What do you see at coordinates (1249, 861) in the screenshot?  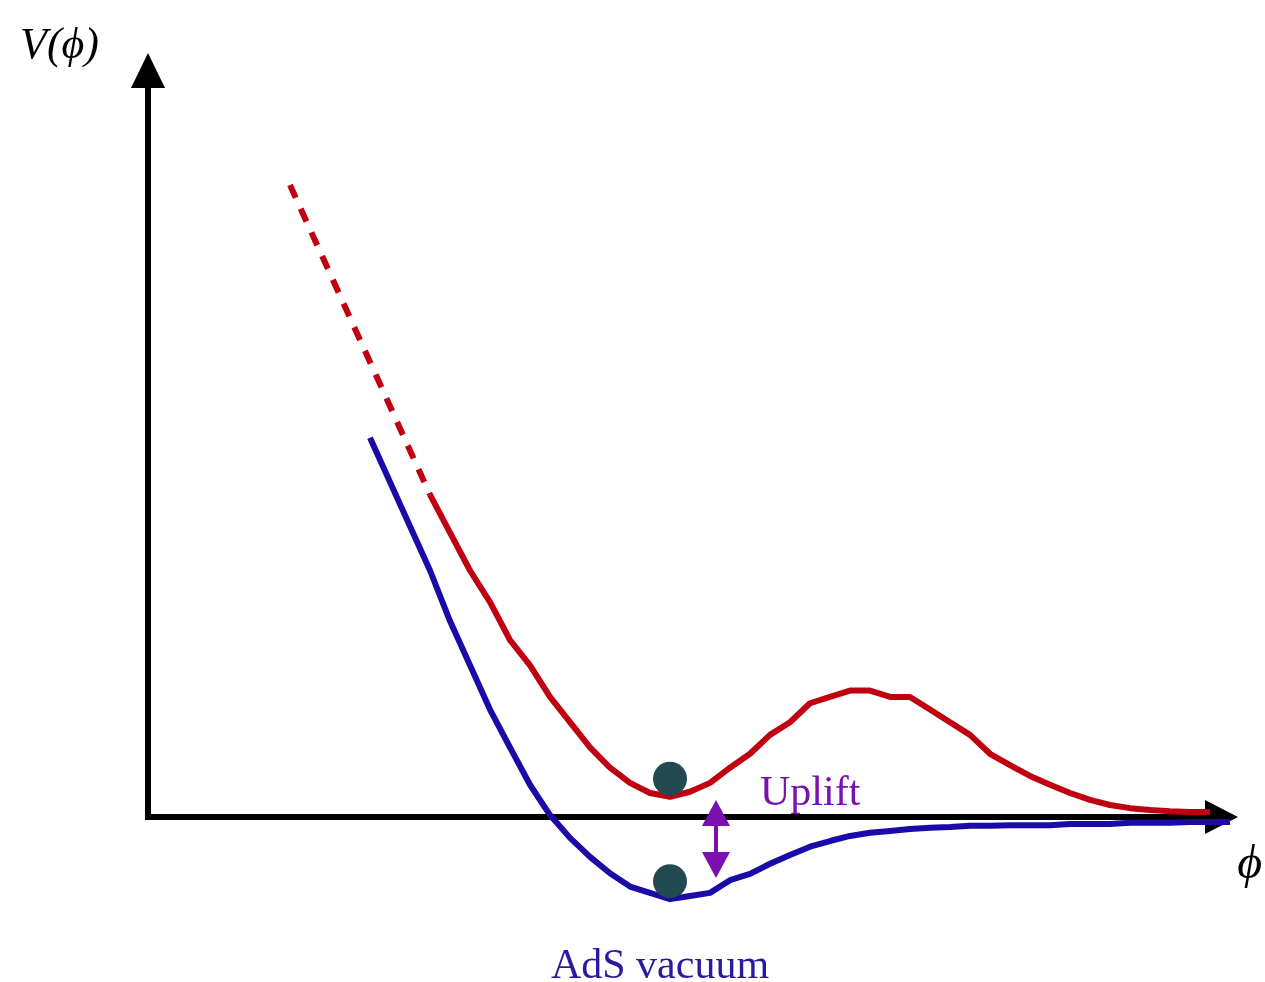 I see `x-axis-title: ϕ` at bounding box center [1249, 861].